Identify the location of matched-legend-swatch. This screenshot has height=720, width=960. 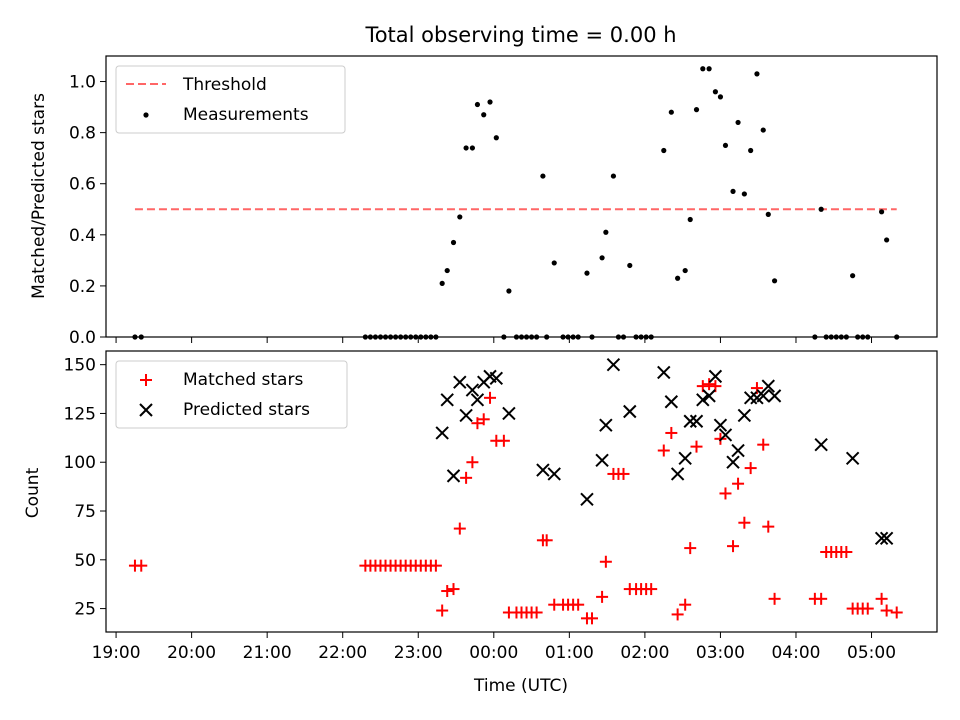
(146, 380).